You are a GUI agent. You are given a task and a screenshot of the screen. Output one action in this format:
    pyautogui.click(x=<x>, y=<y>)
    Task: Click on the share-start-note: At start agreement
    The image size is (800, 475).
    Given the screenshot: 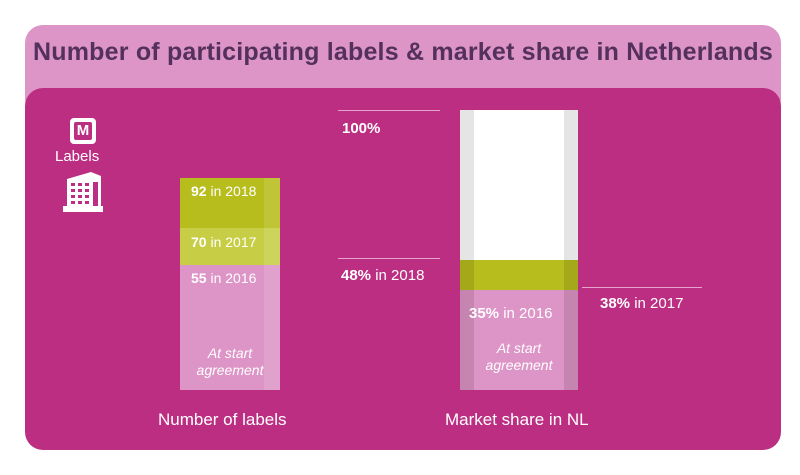 What is the action you would take?
    pyautogui.click(x=519, y=357)
    